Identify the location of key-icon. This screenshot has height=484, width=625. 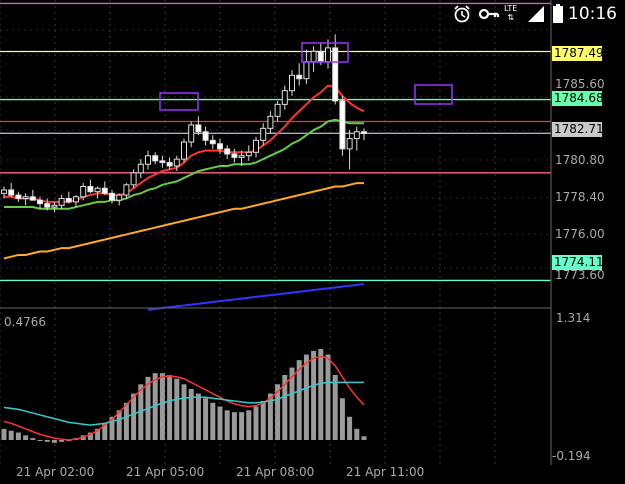
(489, 14).